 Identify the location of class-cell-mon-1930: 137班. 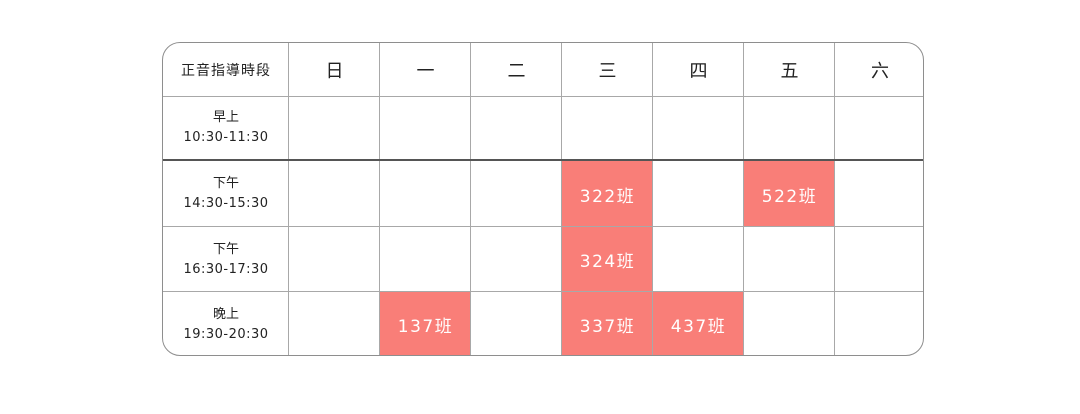
(425, 323).